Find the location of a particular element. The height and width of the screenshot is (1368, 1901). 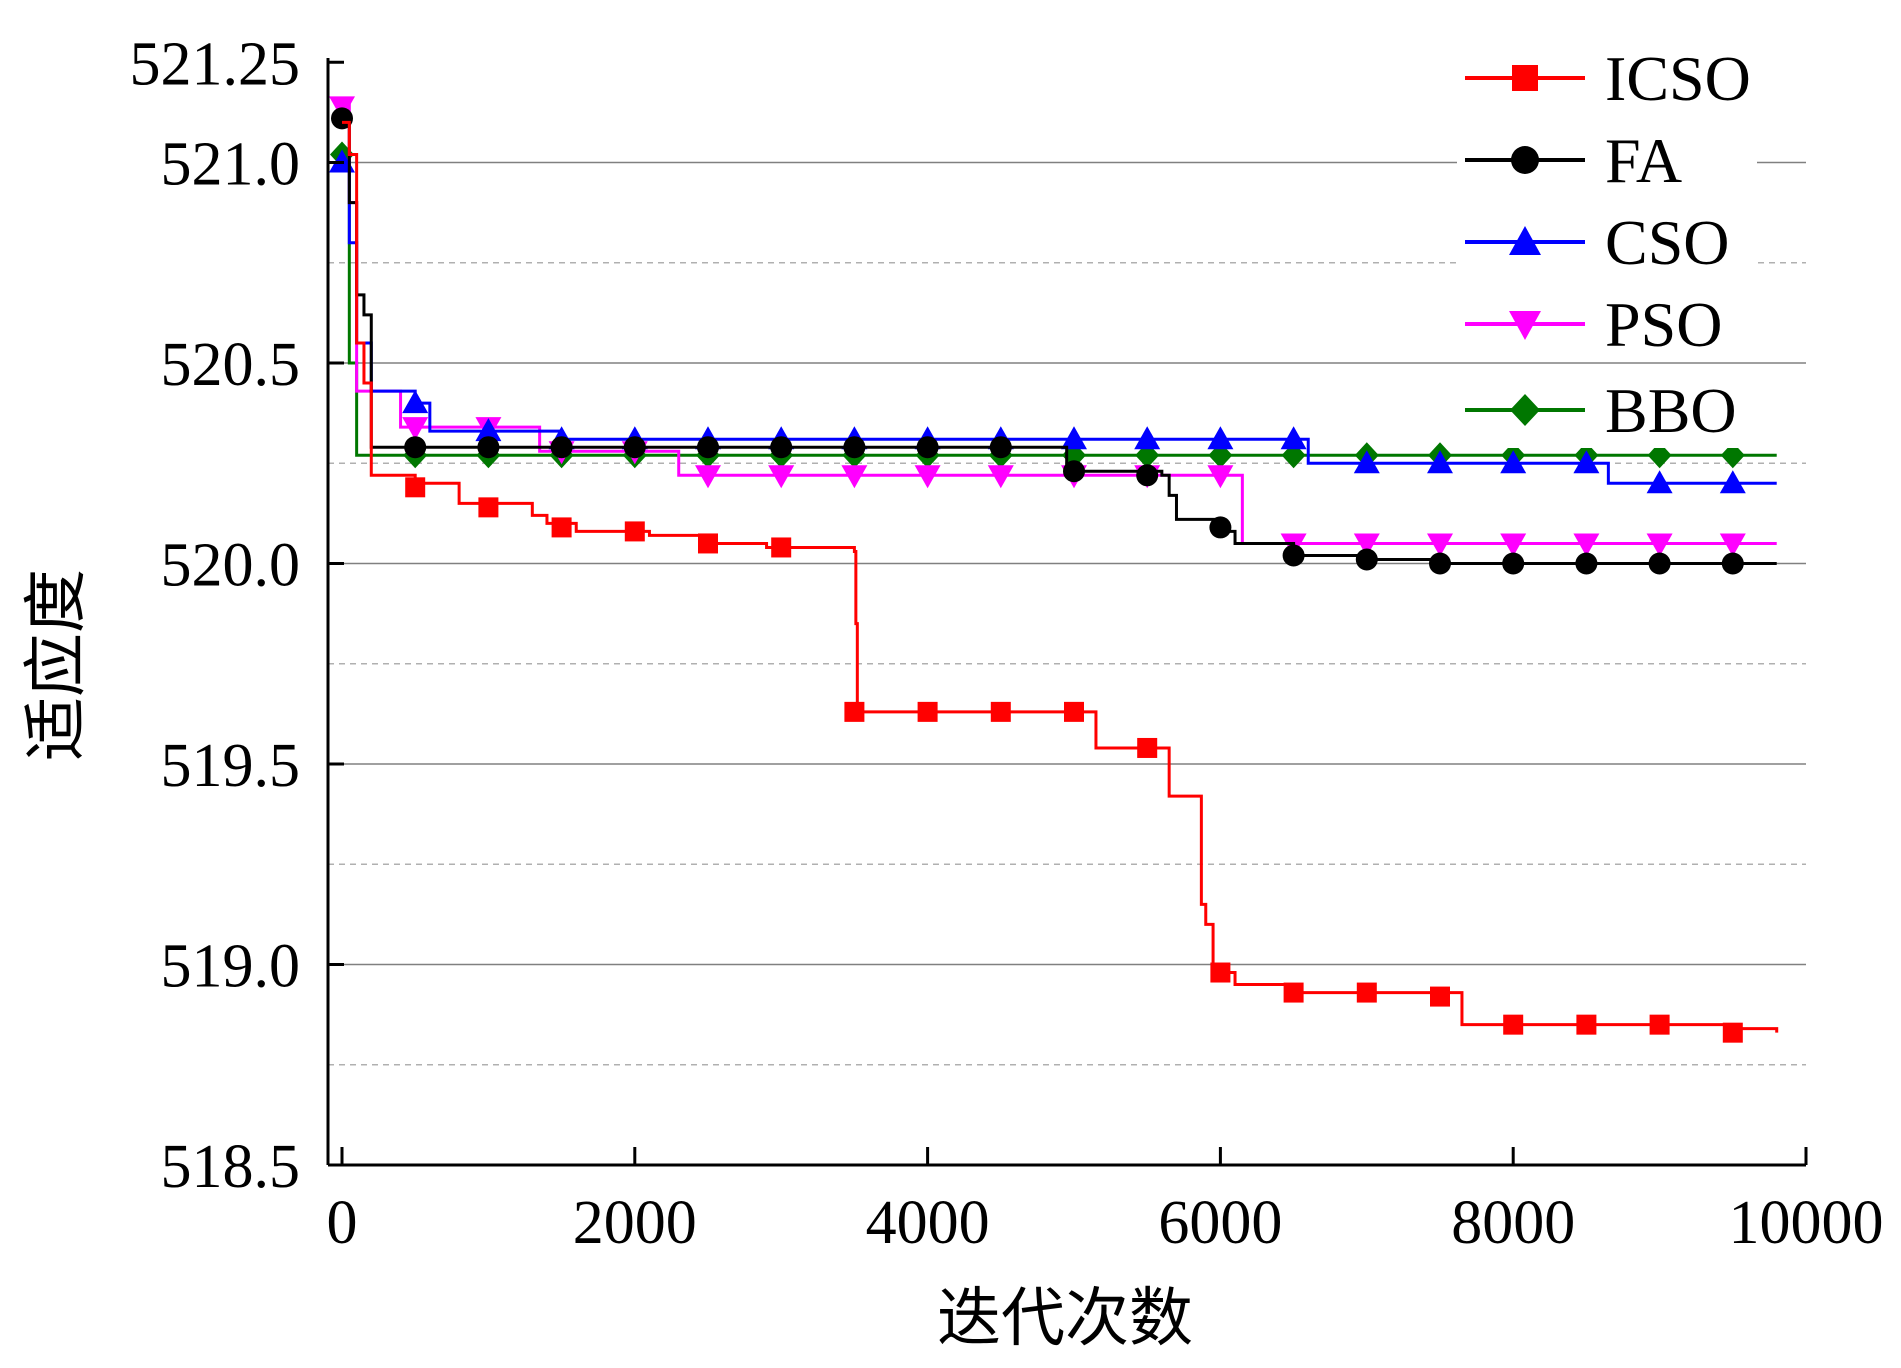

legend-label: FA is located at coordinates (1643, 160).